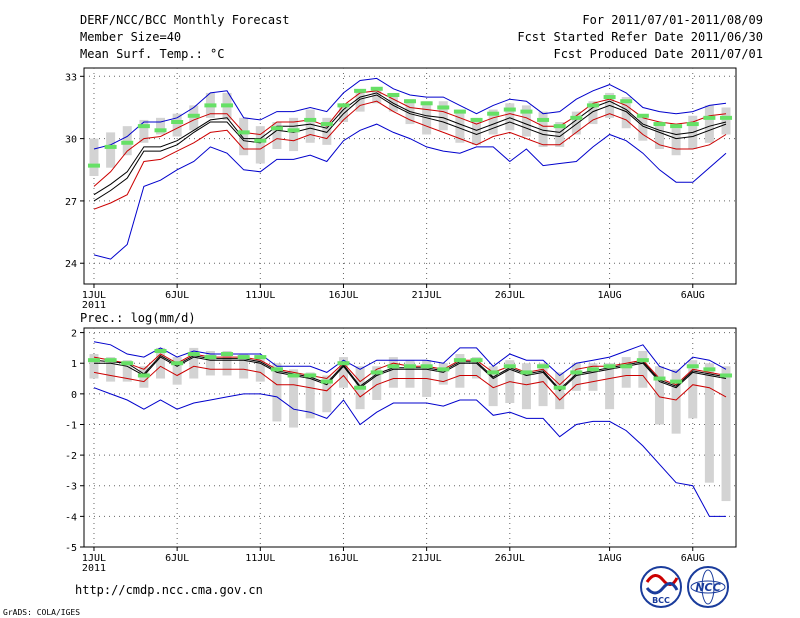 The height and width of the screenshot is (618, 800). I want to click on temp-x-tick-label: 6JUL, so click(177, 295).